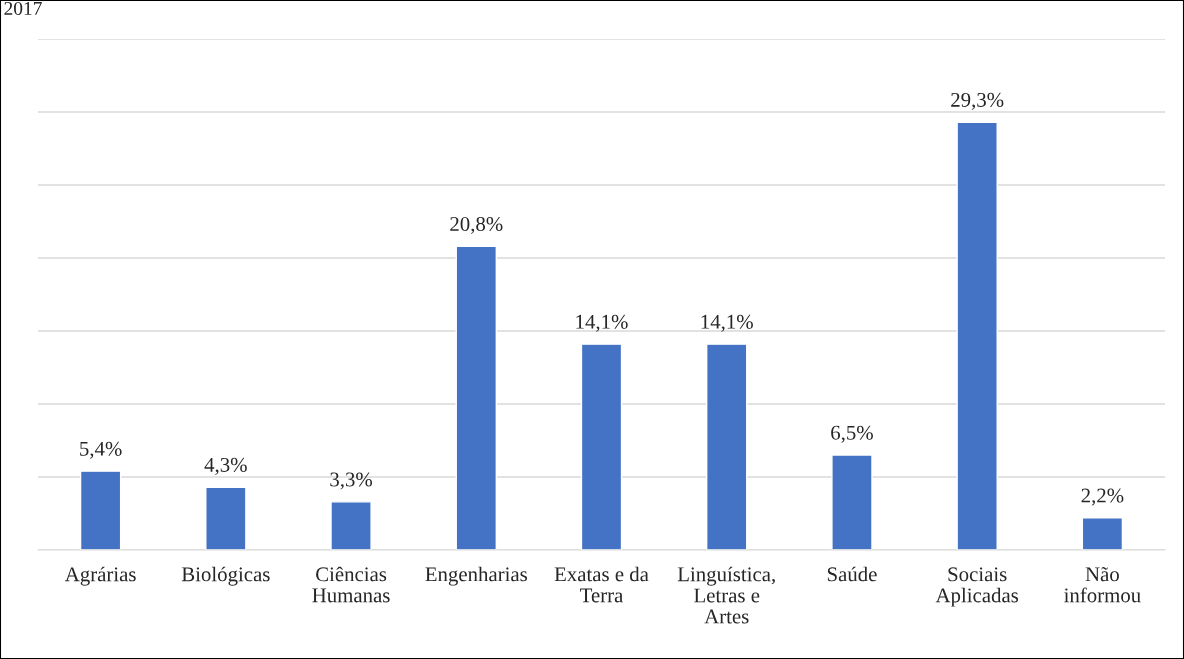  Describe the element at coordinates (977, 587) in the screenshot. I see `x-tick-label: Sociais Aplicadas` at that location.